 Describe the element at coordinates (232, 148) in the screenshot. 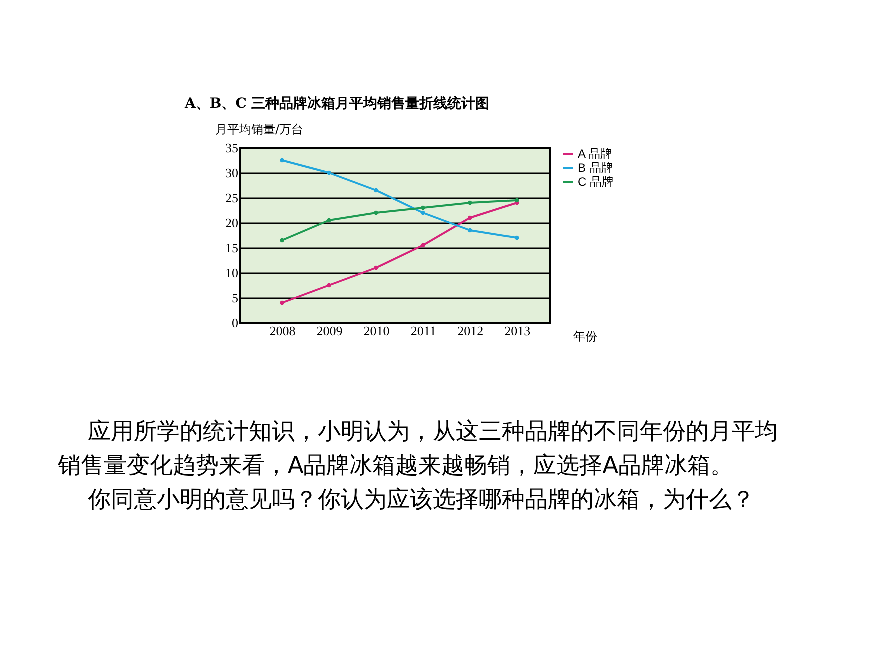

I see `y-tick-label: 35` at that location.